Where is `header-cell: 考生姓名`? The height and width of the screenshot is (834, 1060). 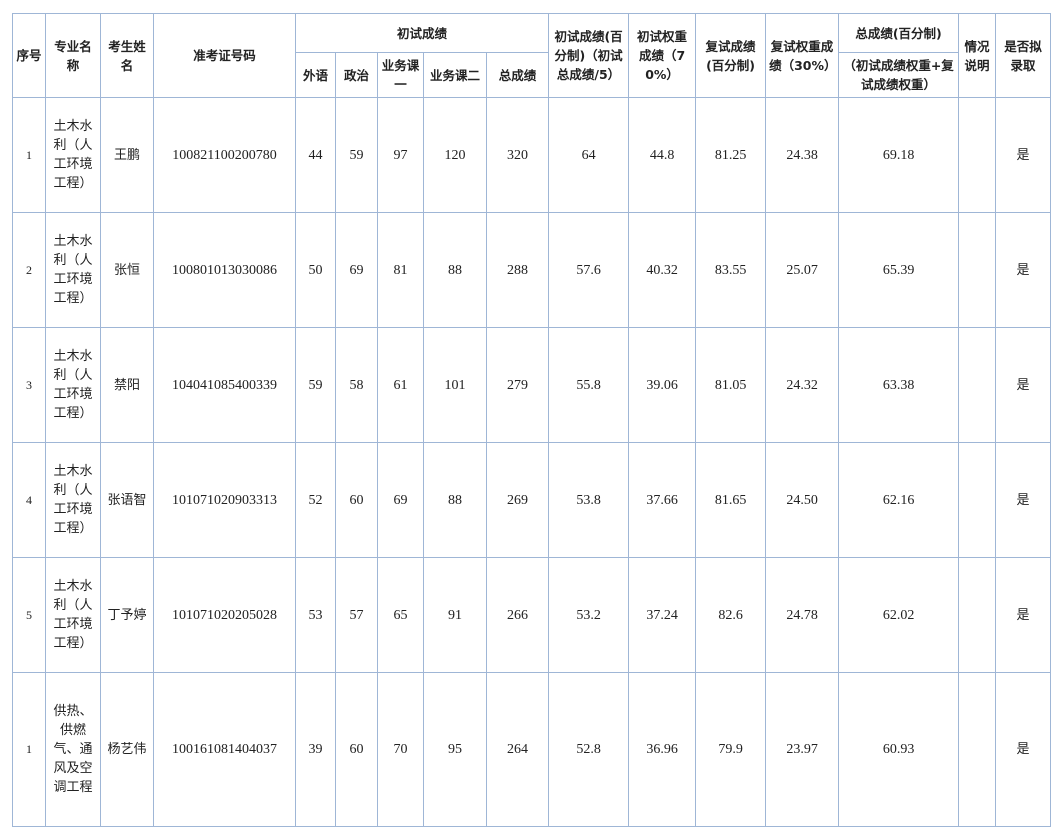 header-cell: 考生姓名 is located at coordinates (127, 55).